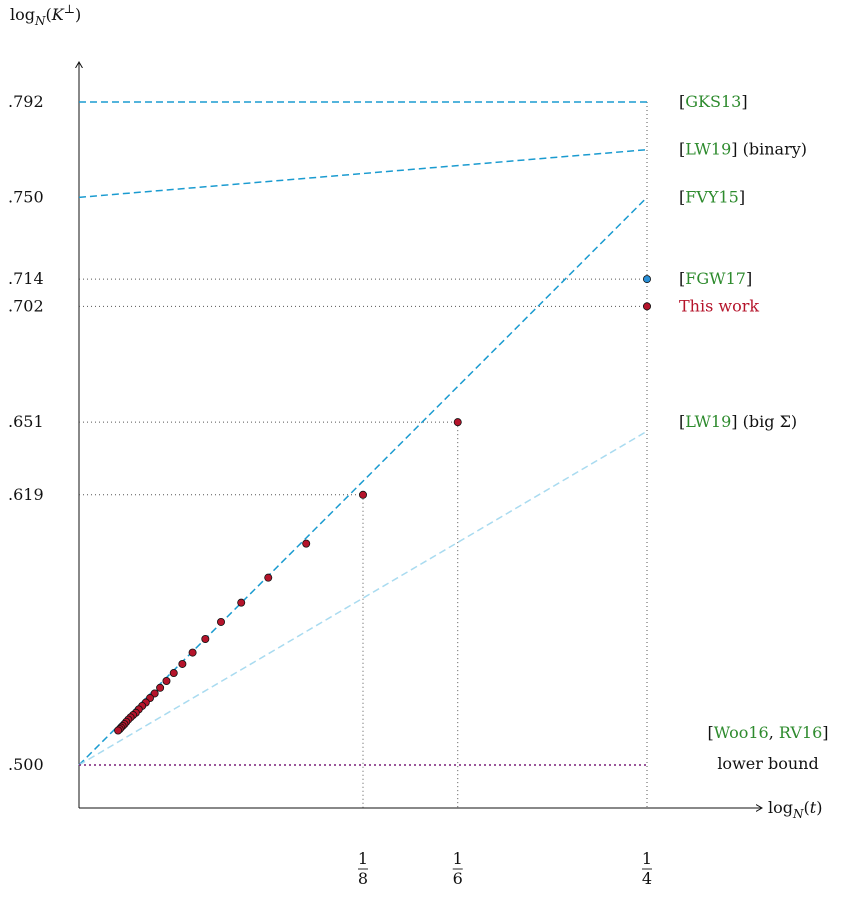 This screenshot has height=899, width=856. Describe the element at coordinates (767, 732) in the screenshot. I see `label-woo16-rv16: [Woo16, RV16]` at that location.